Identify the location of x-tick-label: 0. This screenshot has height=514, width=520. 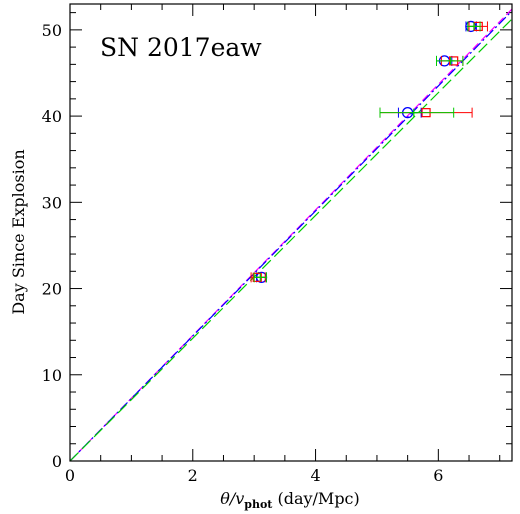
(70, 475).